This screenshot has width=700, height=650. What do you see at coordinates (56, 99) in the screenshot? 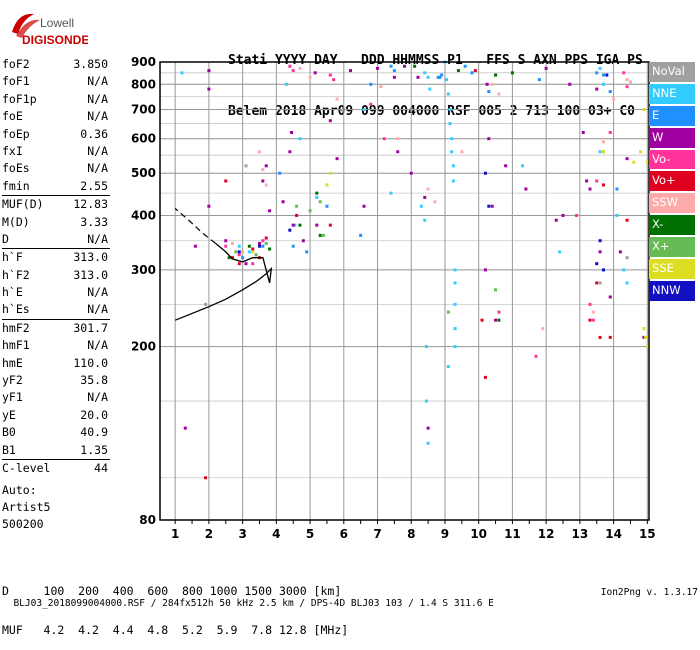
I see `parameter-row: foF1p N/A` at bounding box center [56, 99].